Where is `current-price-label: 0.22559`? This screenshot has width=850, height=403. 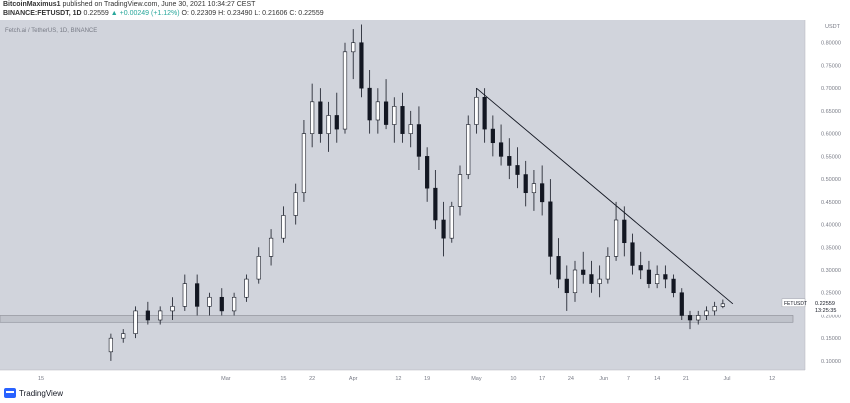 current-price-label: 0.22559 is located at coordinates (825, 304).